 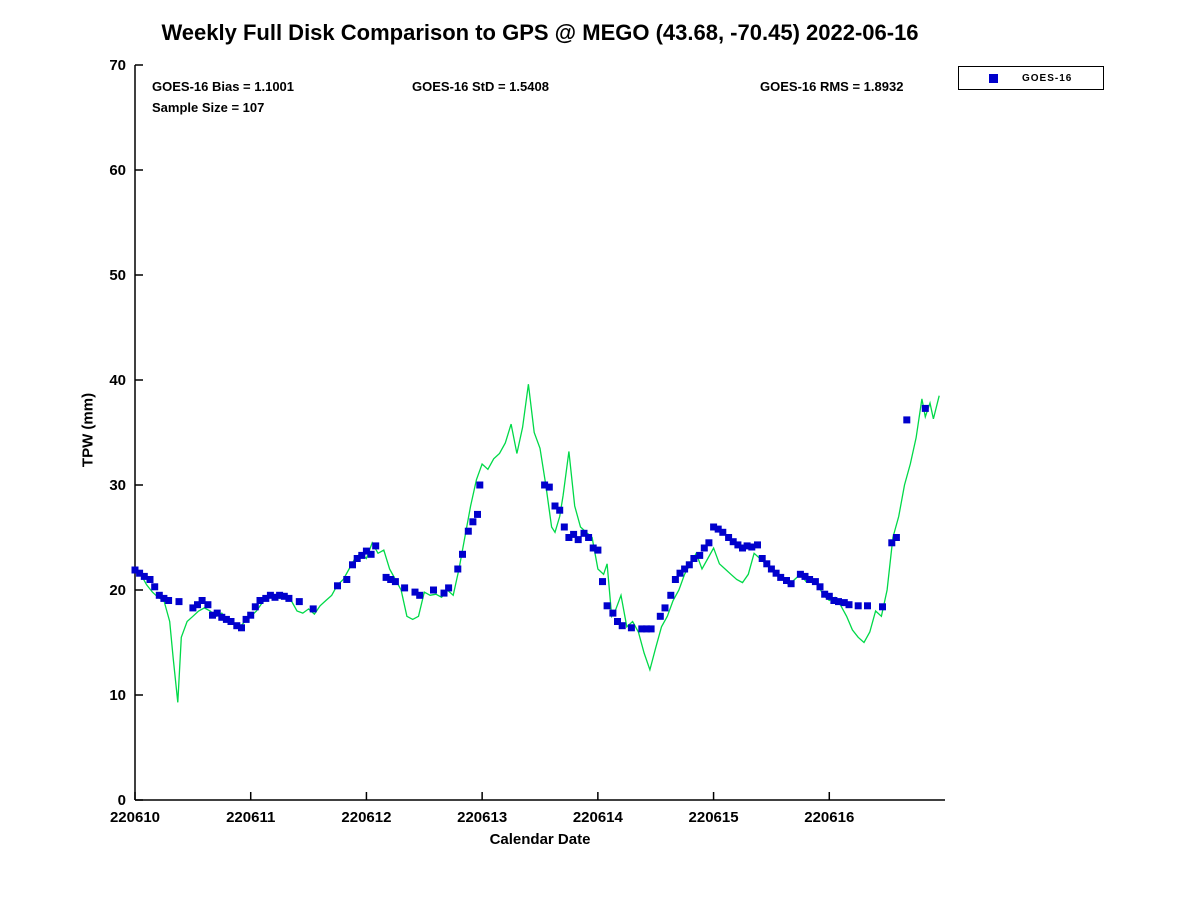 What do you see at coordinates (1031, 78) in the screenshot?
I see `legend-box: GOES-16` at bounding box center [1031, 78].